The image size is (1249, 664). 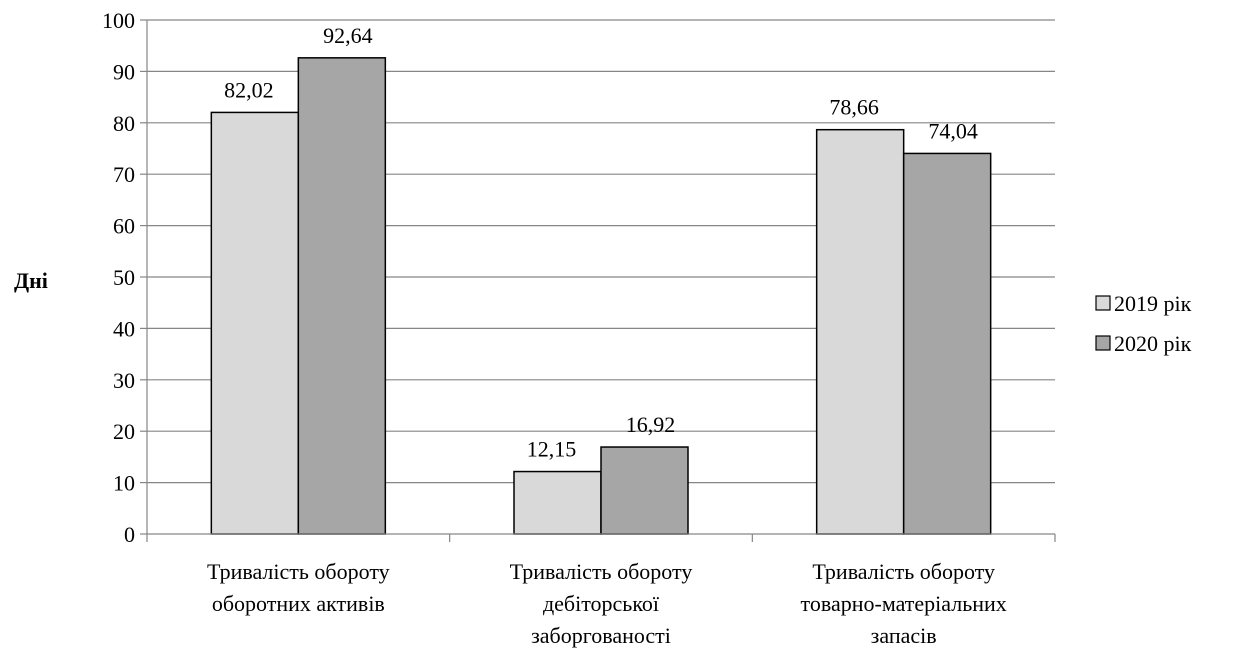 I want to click on data-label: 78,66, so click(x=854, y=107).